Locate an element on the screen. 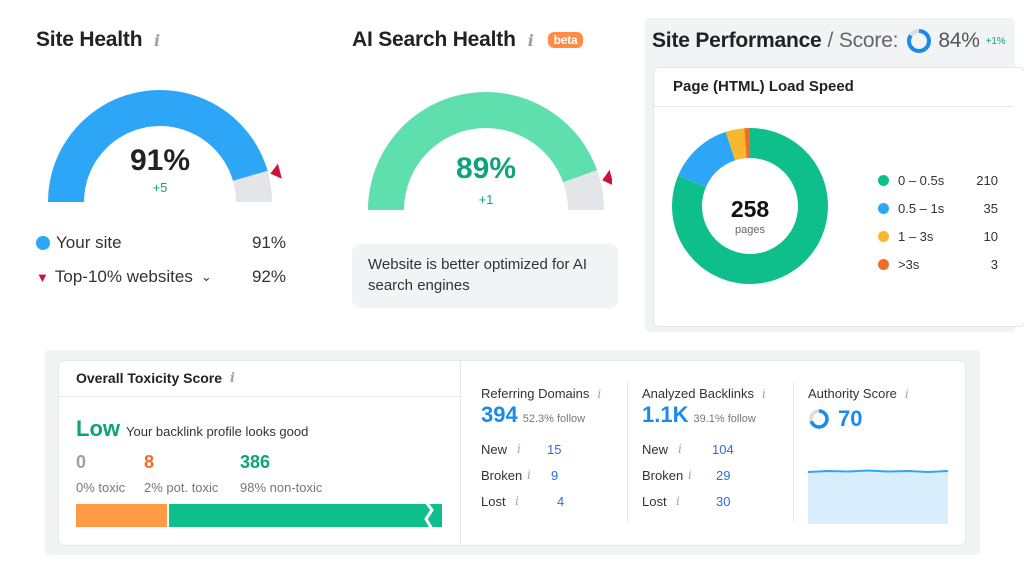 This screenshot has width=1024, height=576. non-toxic-label: 98% non-toxic is located at coordinates (281, 487).